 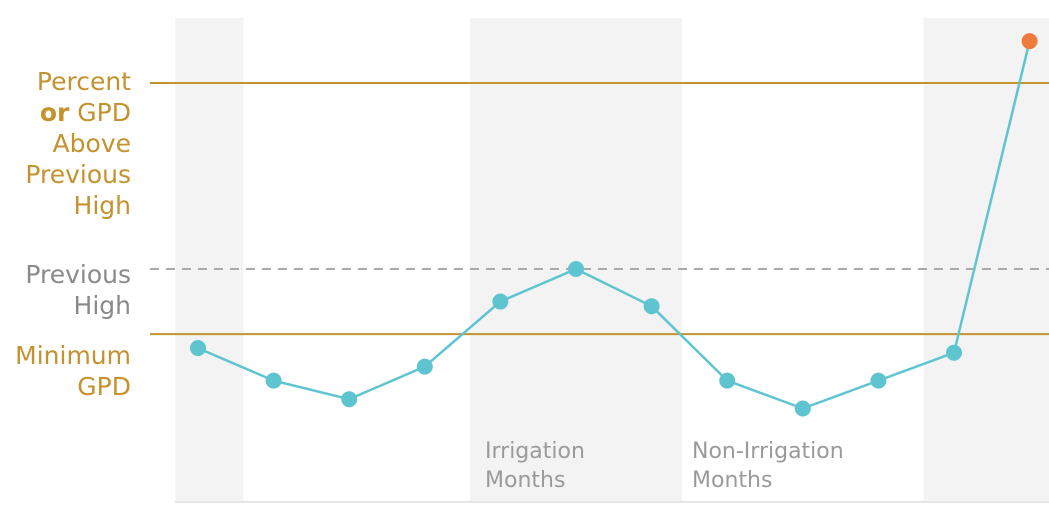 What do you see at coordinates (54, 112) in the screenshot?
I see `label-above-bold: or` at bounding box center [54, 112].